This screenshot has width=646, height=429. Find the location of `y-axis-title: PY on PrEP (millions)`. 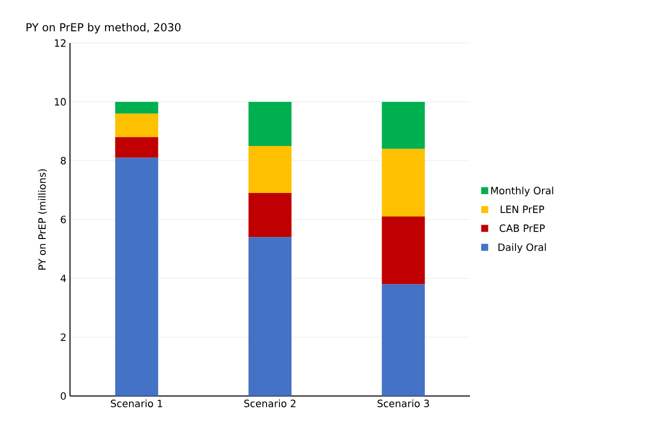

y-axis-title: PY on PrEP (millions) is located at coordinates (42, 219).